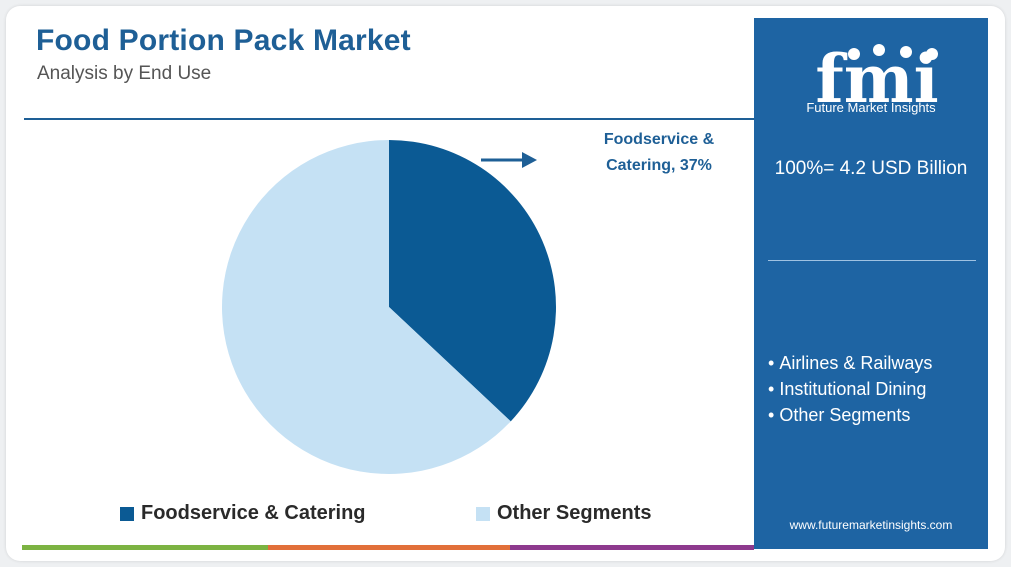 Image resolution: width=1011 pixels, height=567 pixels. Describe the element at coordinates (876, 79) in the screenshot. I see `fmi-logo: fmi` at that location.